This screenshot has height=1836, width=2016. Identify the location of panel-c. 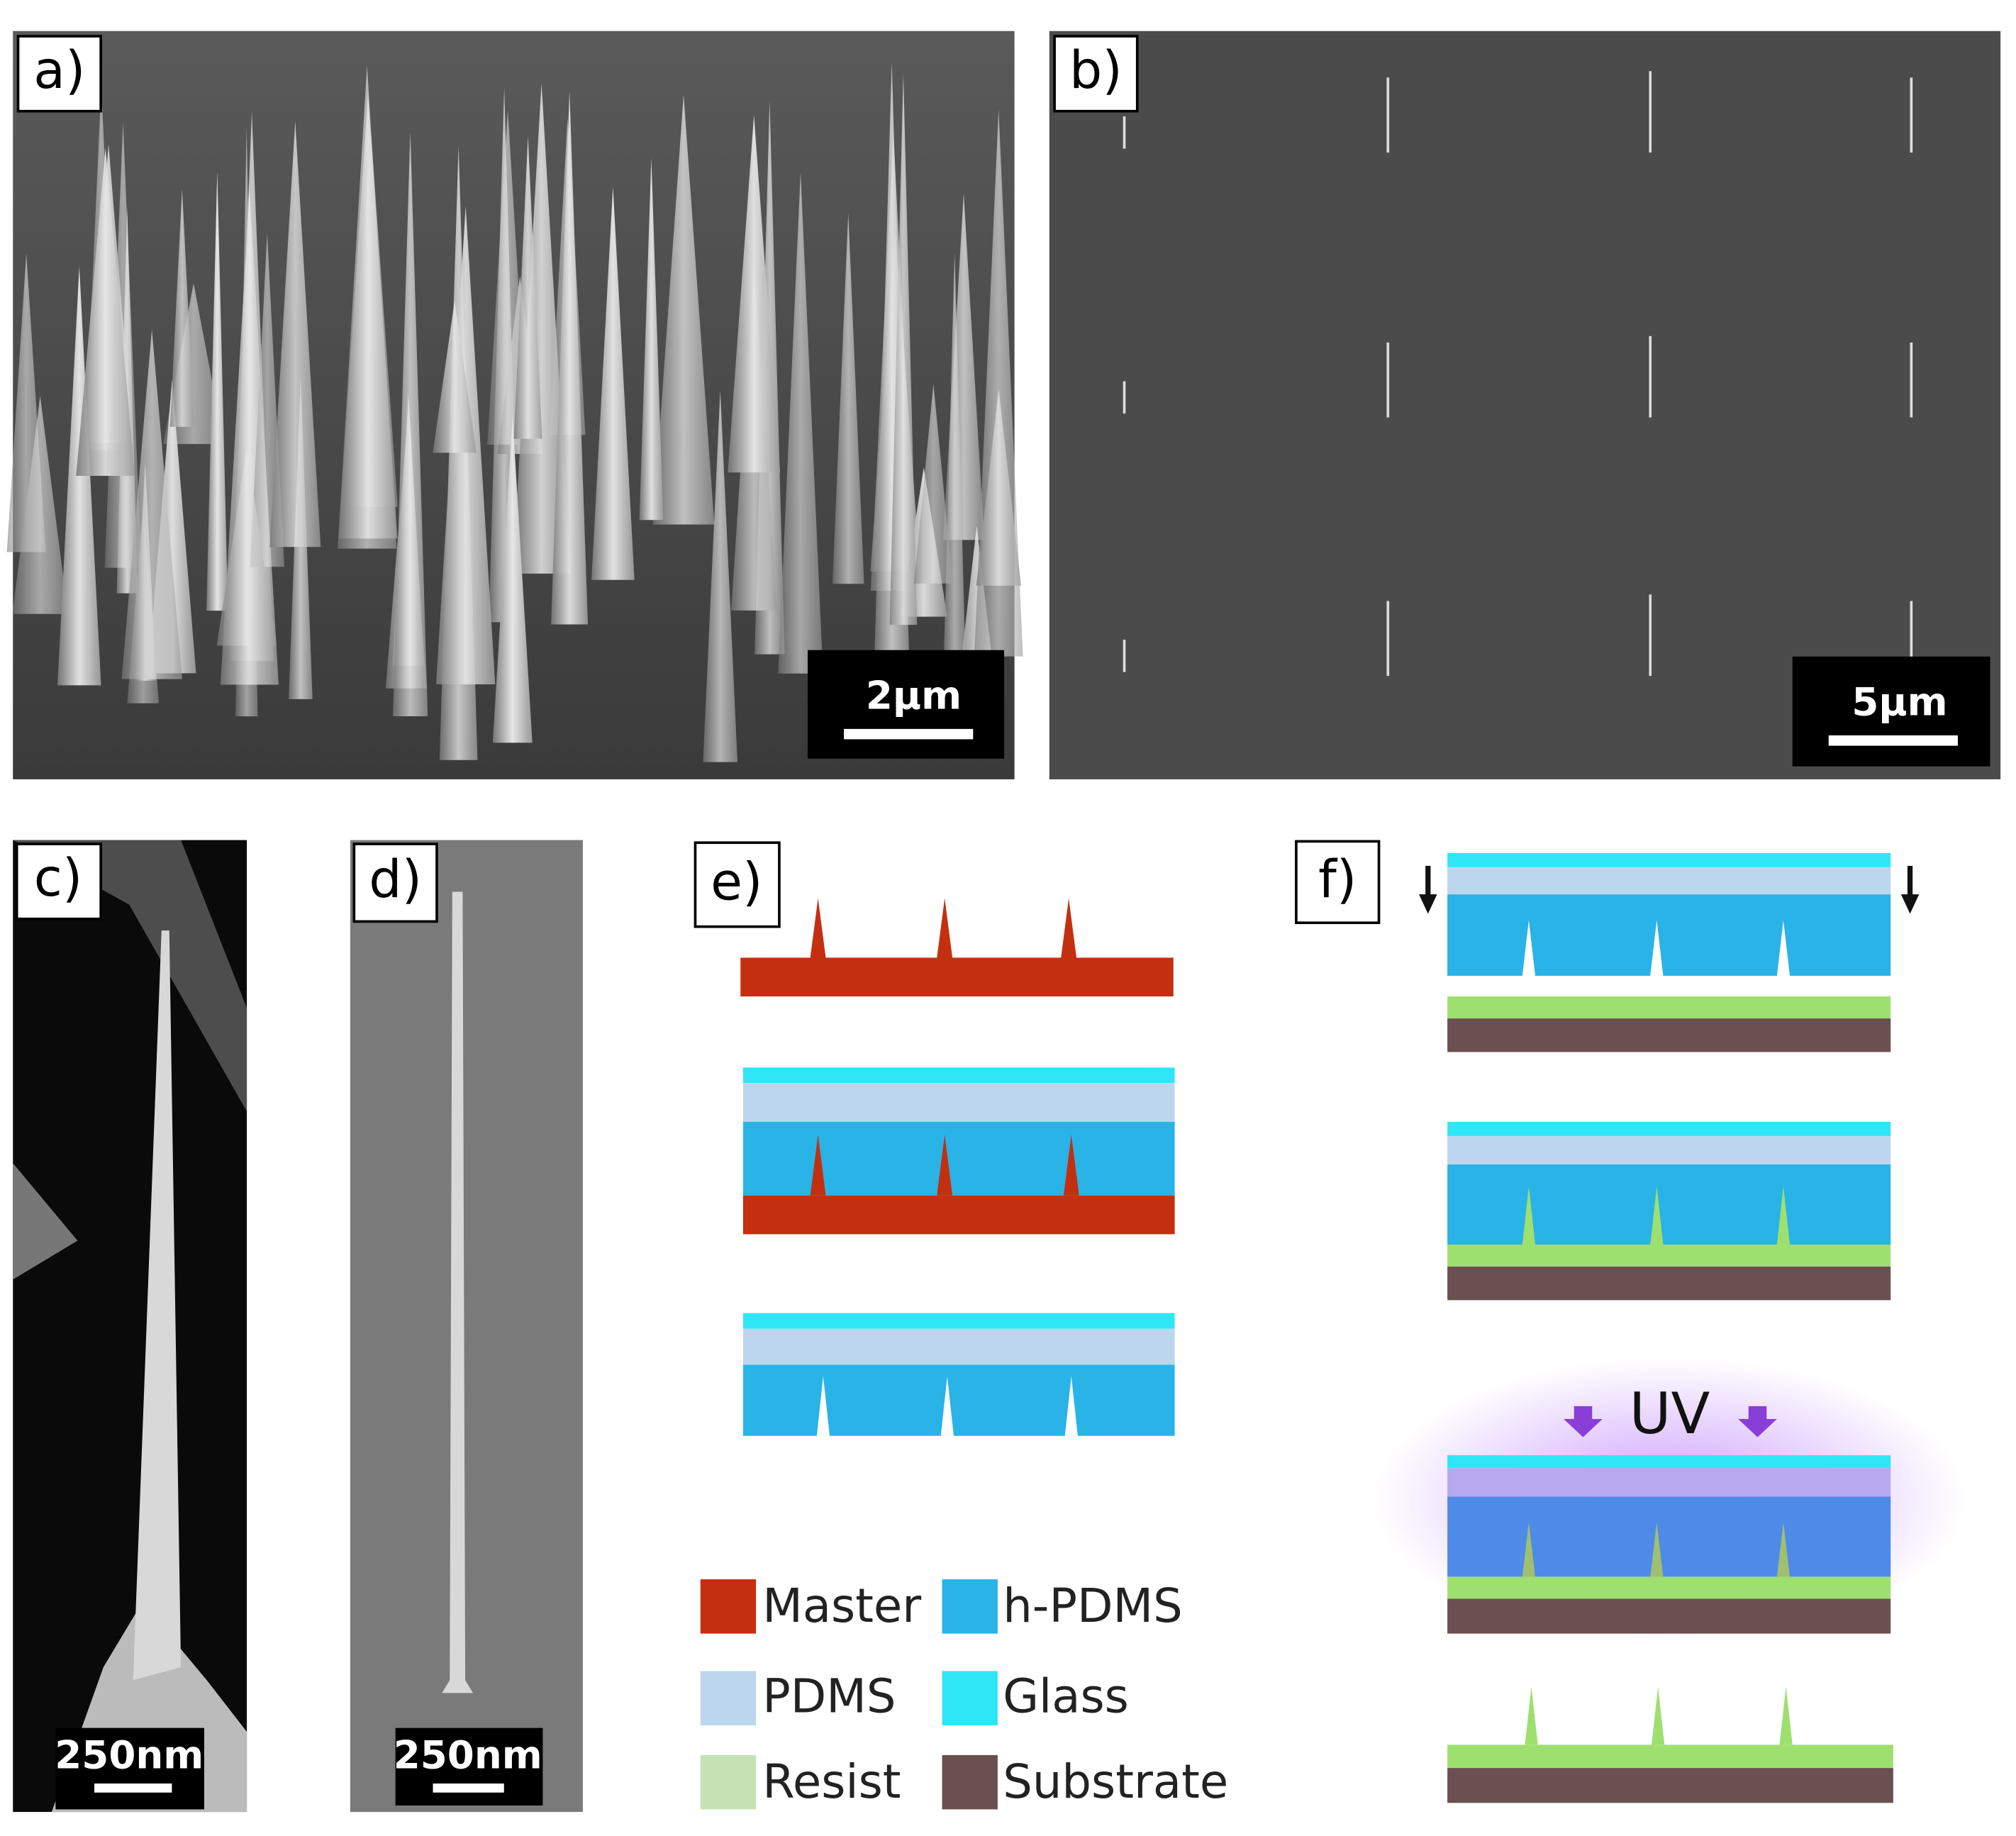
(130, 1326).